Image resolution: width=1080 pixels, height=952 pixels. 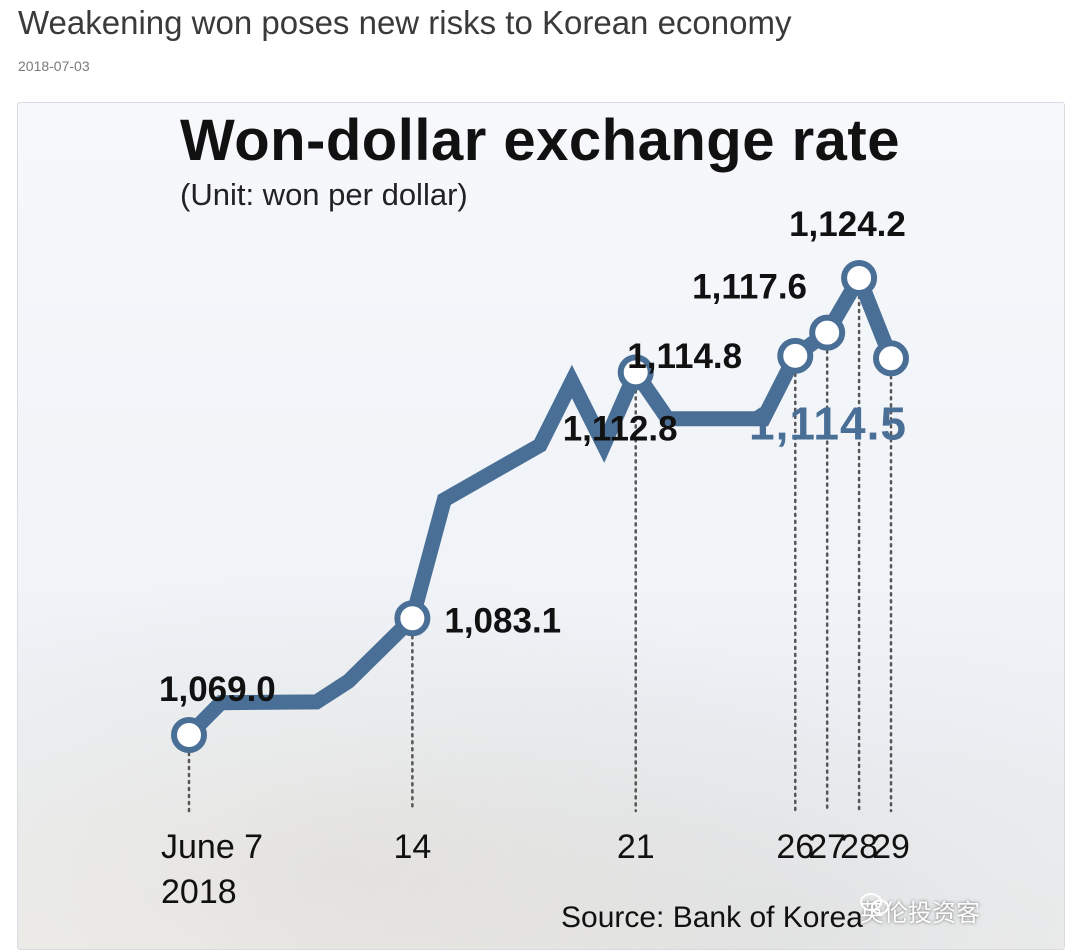 What do you see at coordinates (828, 423) in the screenshot?
I see `data-label: 1,114.5` at bounding box center [828, 423].